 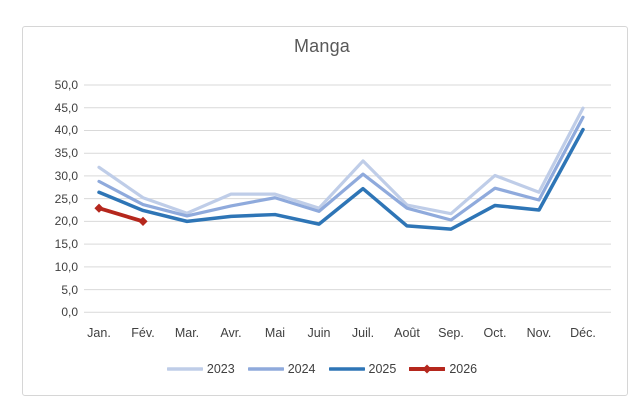 What do you see at coordinates (69, 312) in the screenshot?
I see `y-axis-tick-0,0: 0,0` at bounding box center [69, 312].